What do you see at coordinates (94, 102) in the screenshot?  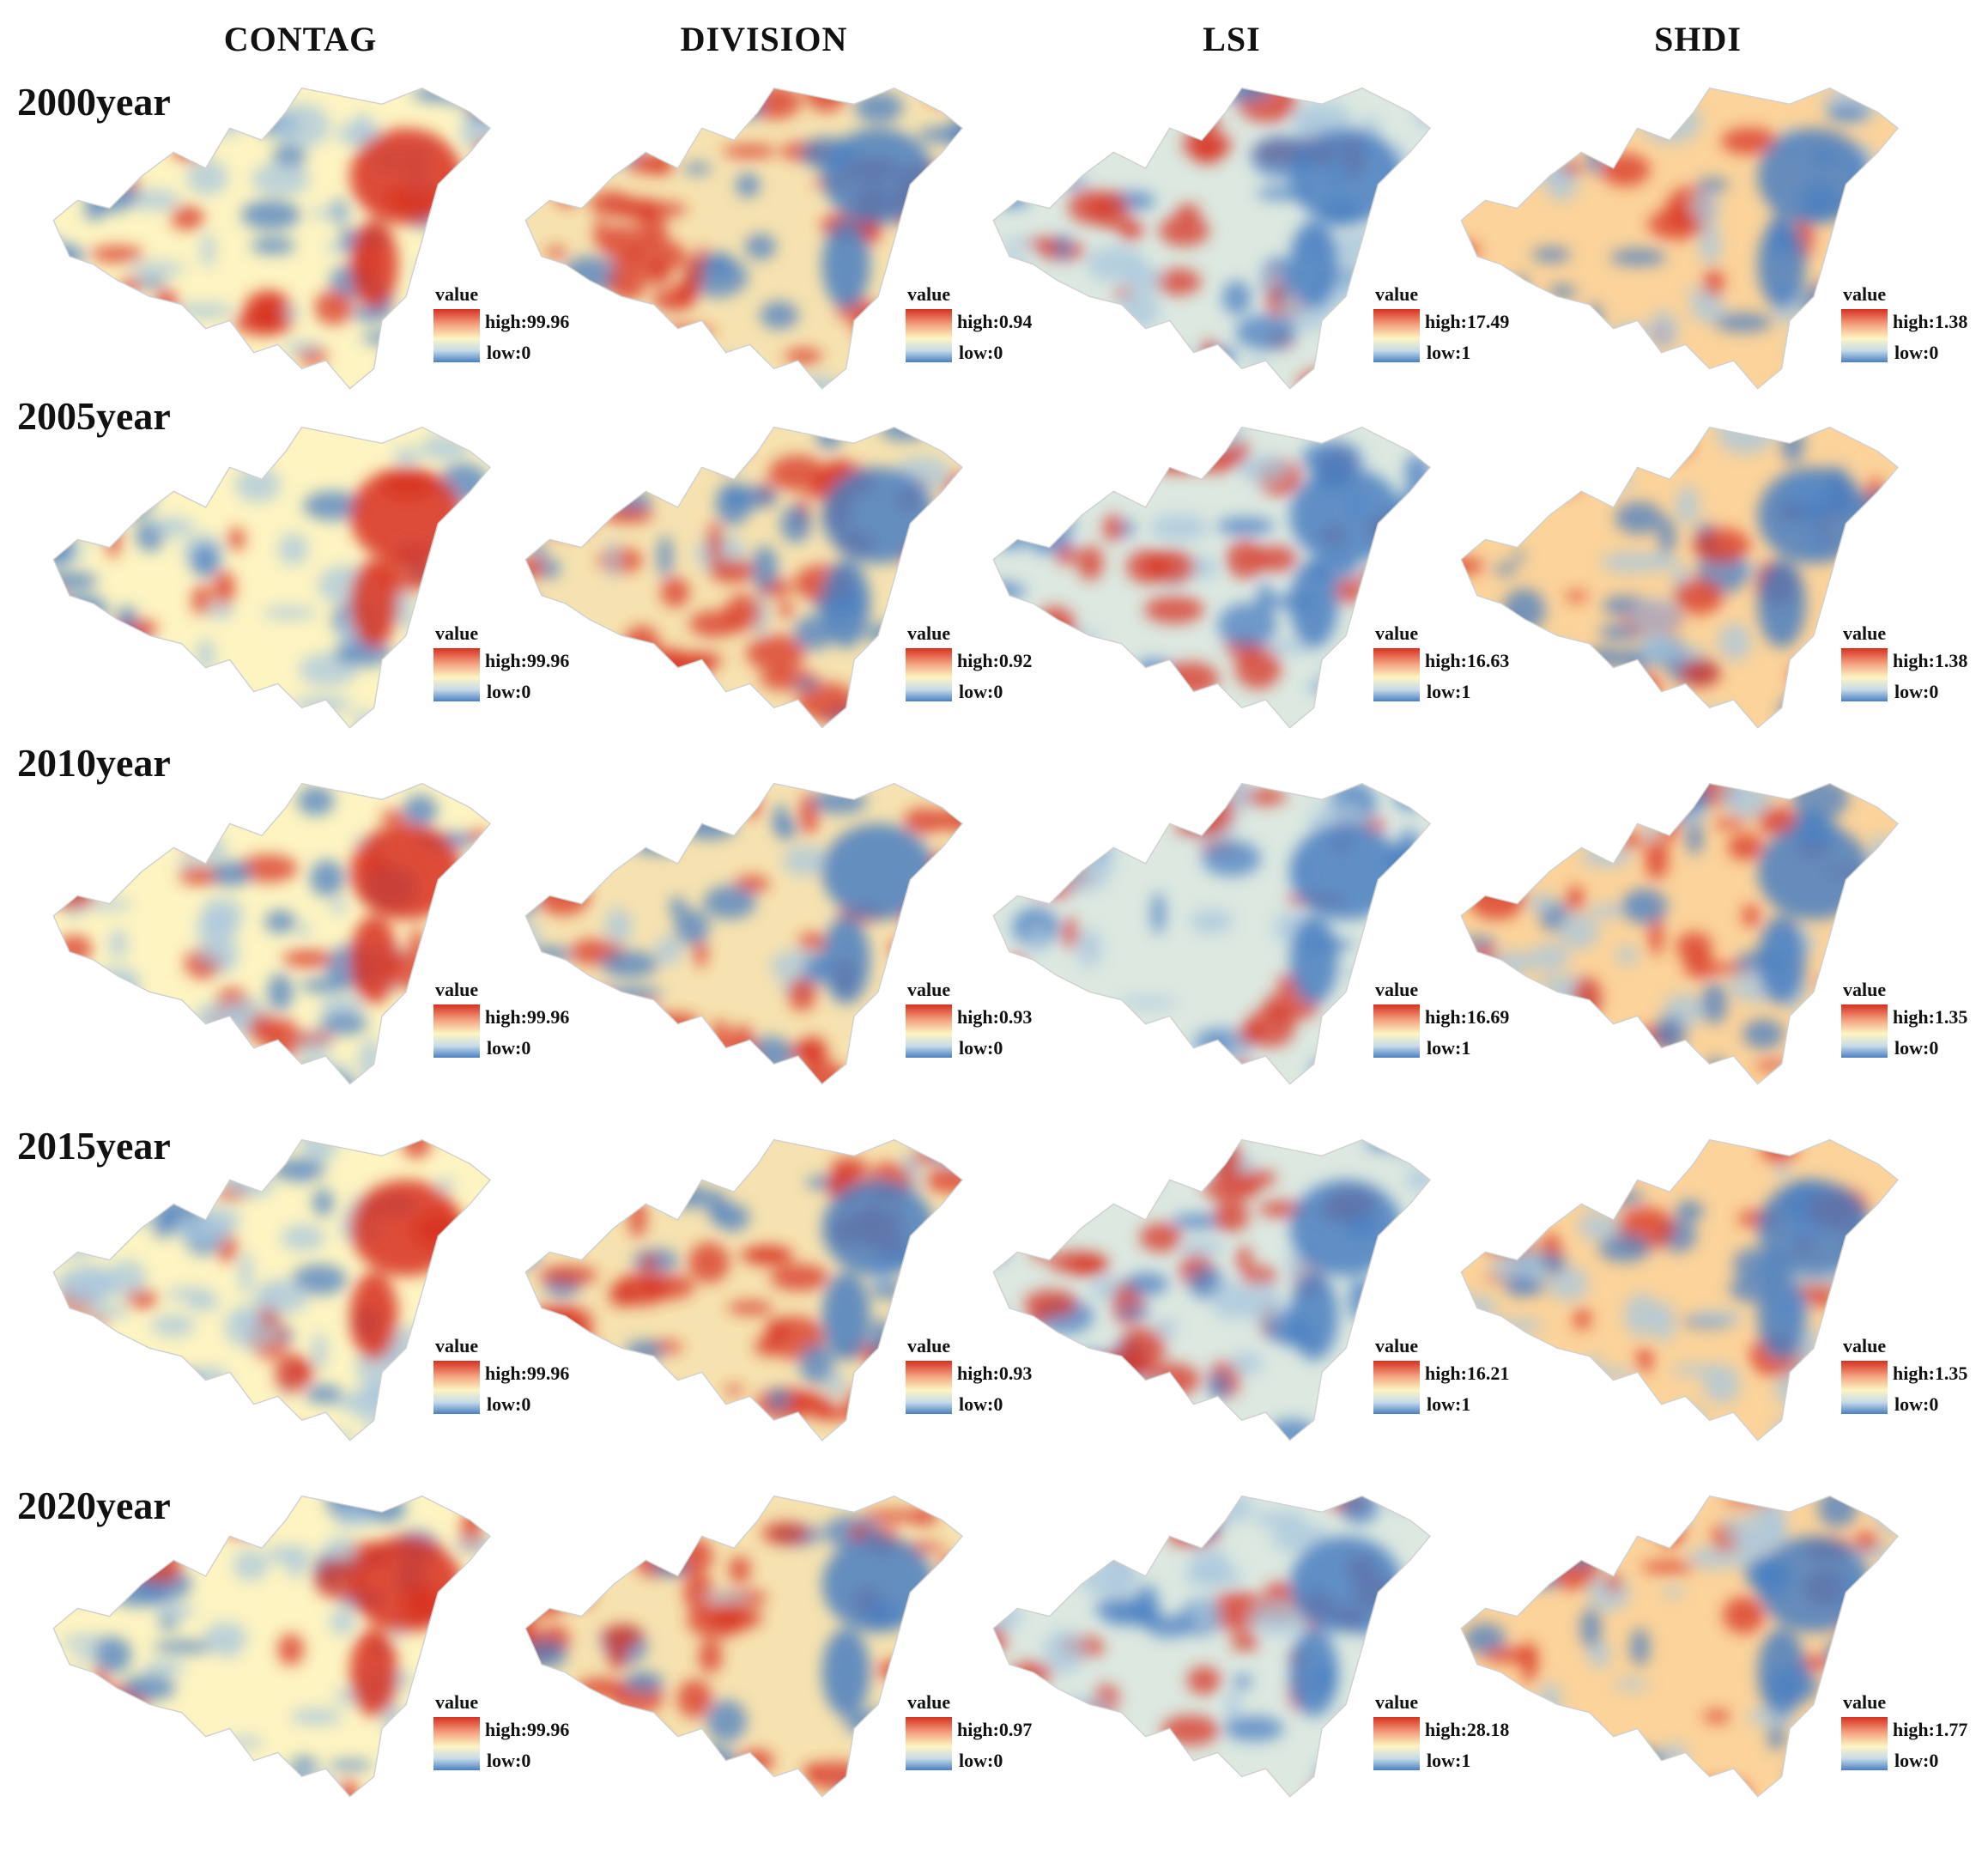 I see `year-label-2000: 2000year` at bounding box center [94, 102].